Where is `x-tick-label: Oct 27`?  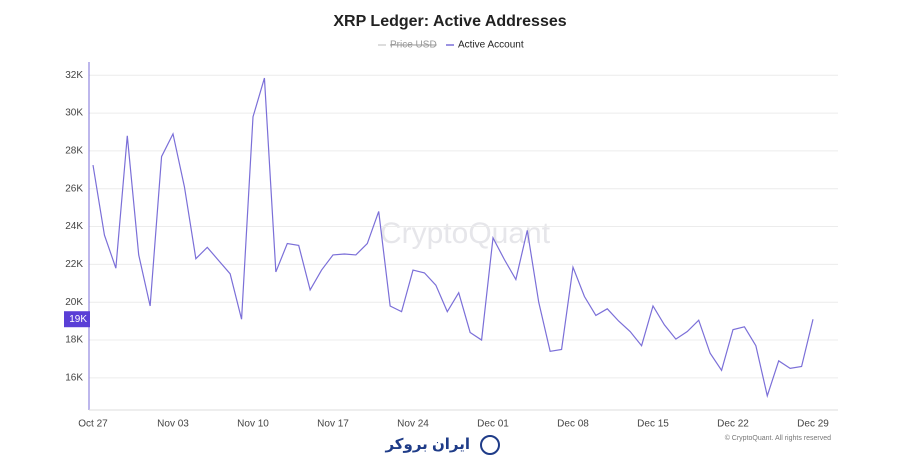 x-tick-label: Oct 27 is located at coordinates (93, 424).